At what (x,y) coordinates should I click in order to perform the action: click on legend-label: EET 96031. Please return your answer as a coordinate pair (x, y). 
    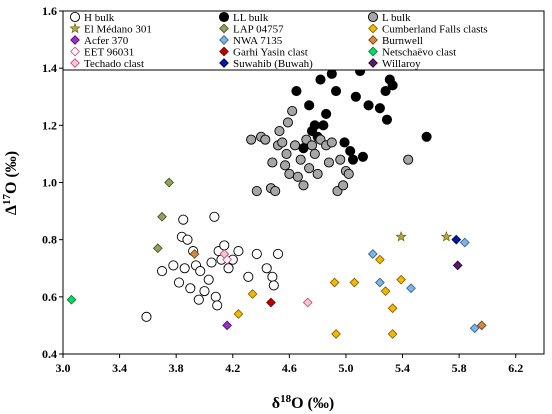
    Looking at the image, I should click on (109, 53).